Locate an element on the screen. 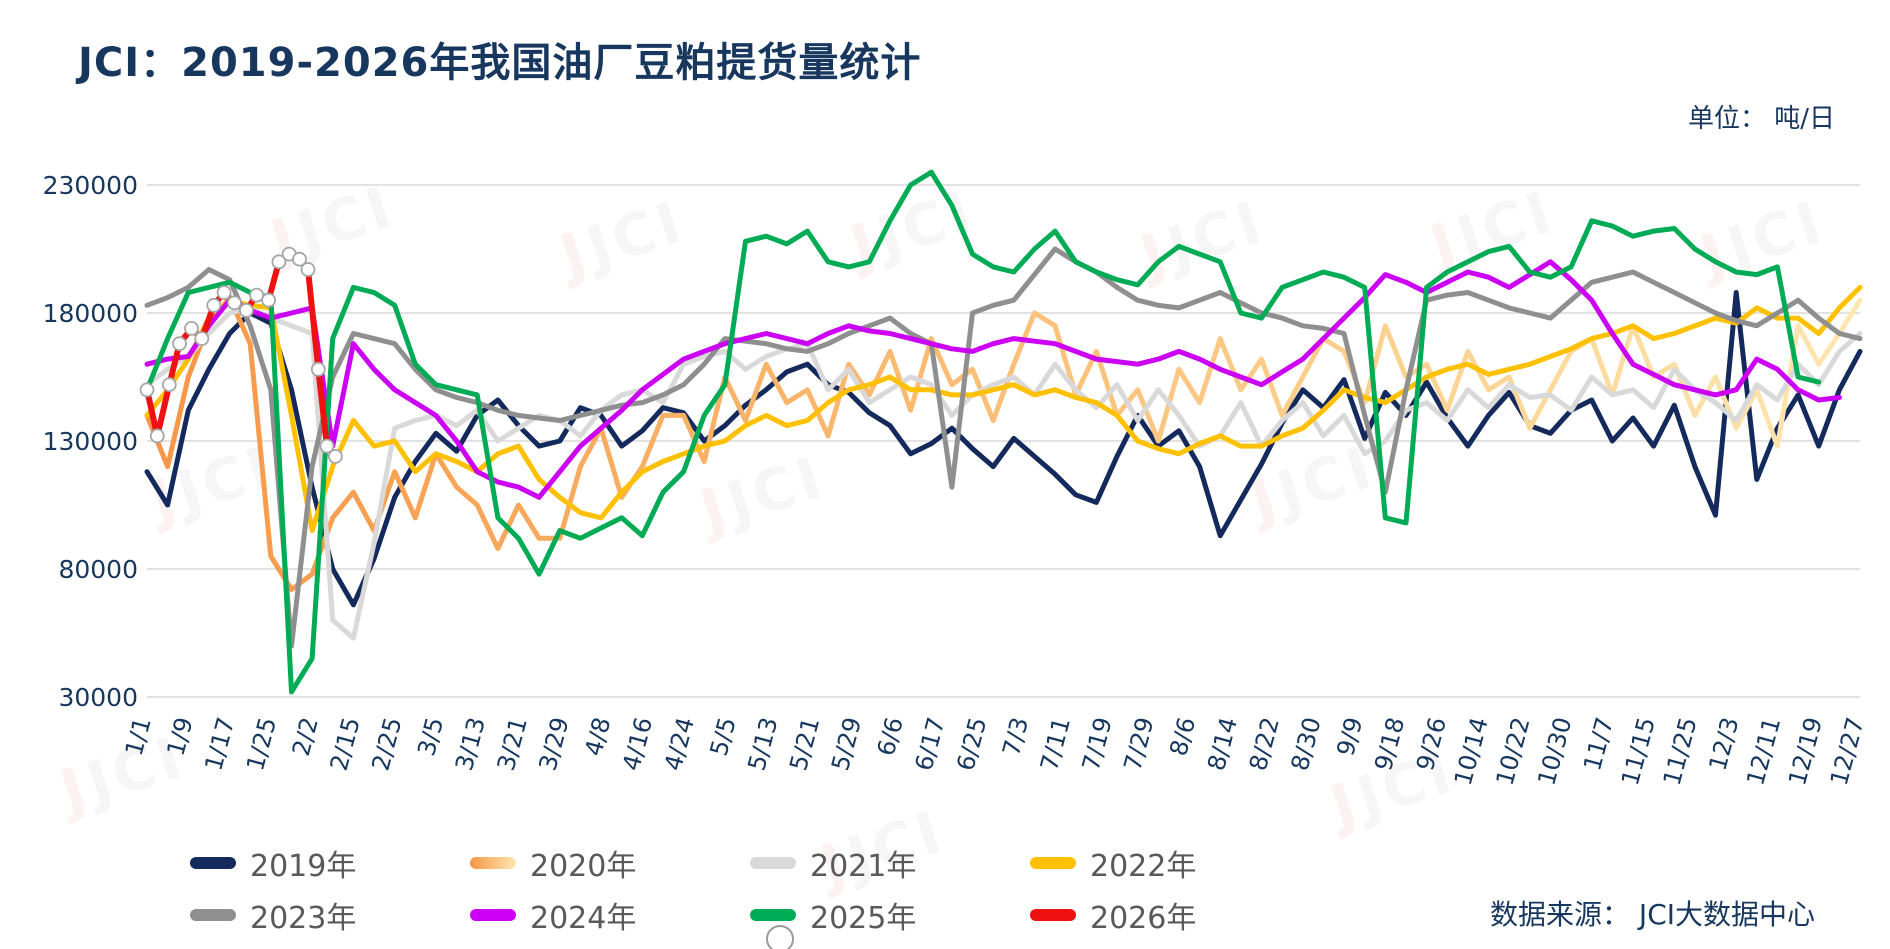 Image resolution: width=1890 pixels, height=949 pixels. x-tick-label: 11/15 is located at coordinates (1638, 751).